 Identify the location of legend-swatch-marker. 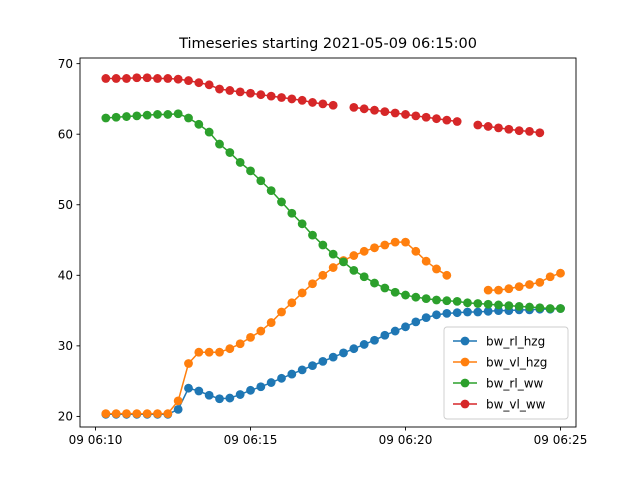
(465, 341).